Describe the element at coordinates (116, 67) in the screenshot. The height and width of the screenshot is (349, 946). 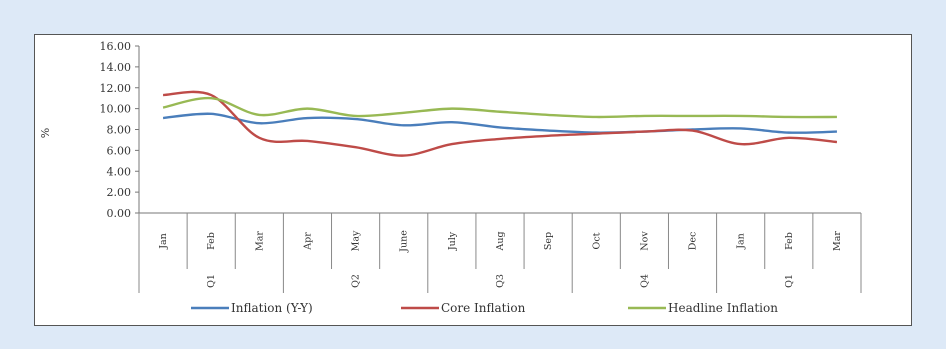
I see `y-tick-label: 14.00` at that location.